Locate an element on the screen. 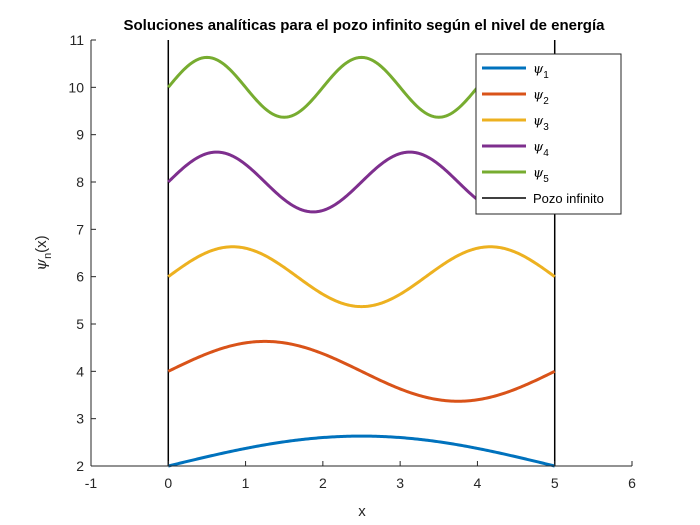 The width and height of the screenshot is (700, 525). y-tick-label: 4 is located at coordinates (80, 371).